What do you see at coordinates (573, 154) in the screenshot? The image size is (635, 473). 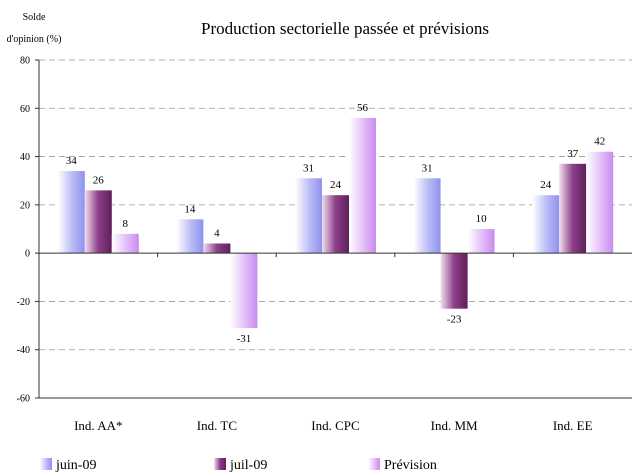 I see `data-label: 37` at bounding box center [573, 154].